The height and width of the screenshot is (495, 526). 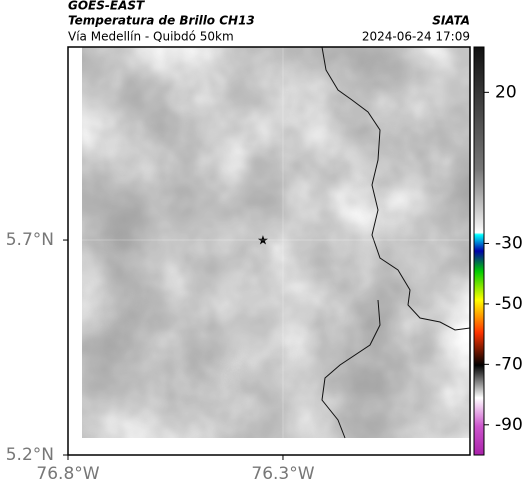 What do you see at coordinates (479, 251) in the screenshot?
I see `colorbar` at bounding box center [479, 251].